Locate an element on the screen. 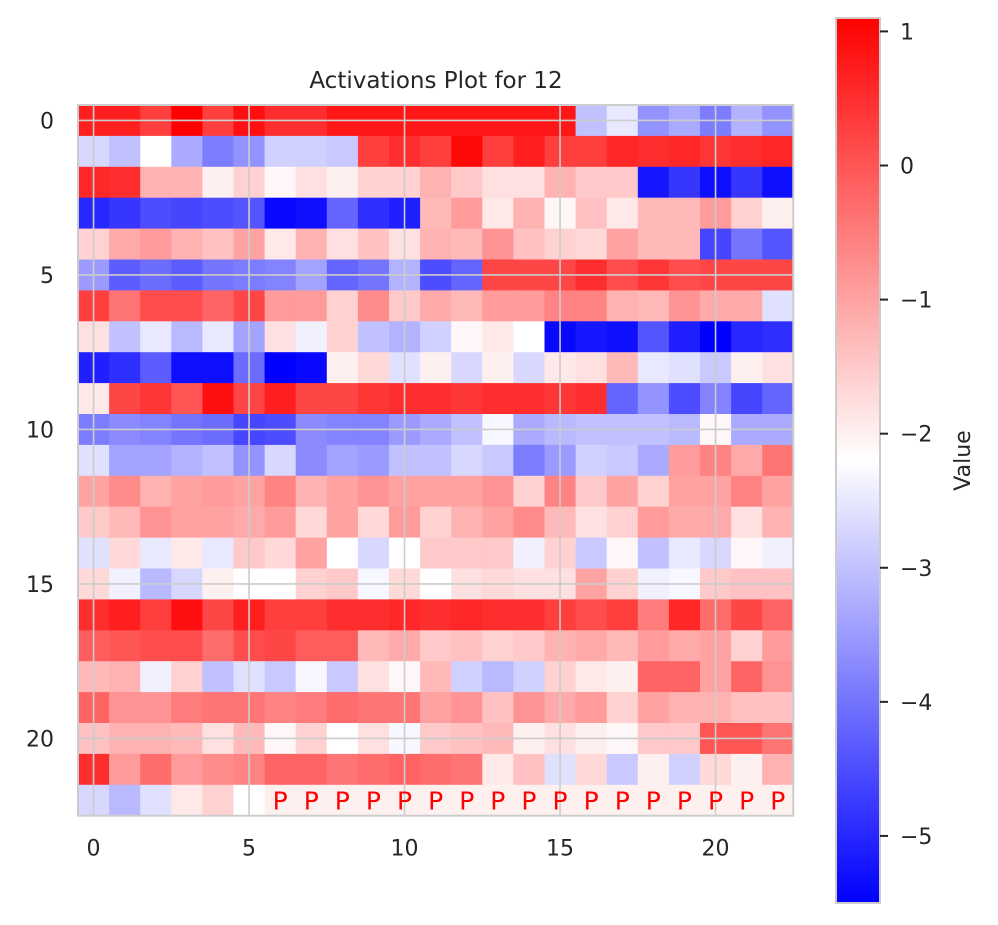 The height and width of the screenshot is (925, 998). colorbar-tick-label: −3 is located at coordinates (916, 569).